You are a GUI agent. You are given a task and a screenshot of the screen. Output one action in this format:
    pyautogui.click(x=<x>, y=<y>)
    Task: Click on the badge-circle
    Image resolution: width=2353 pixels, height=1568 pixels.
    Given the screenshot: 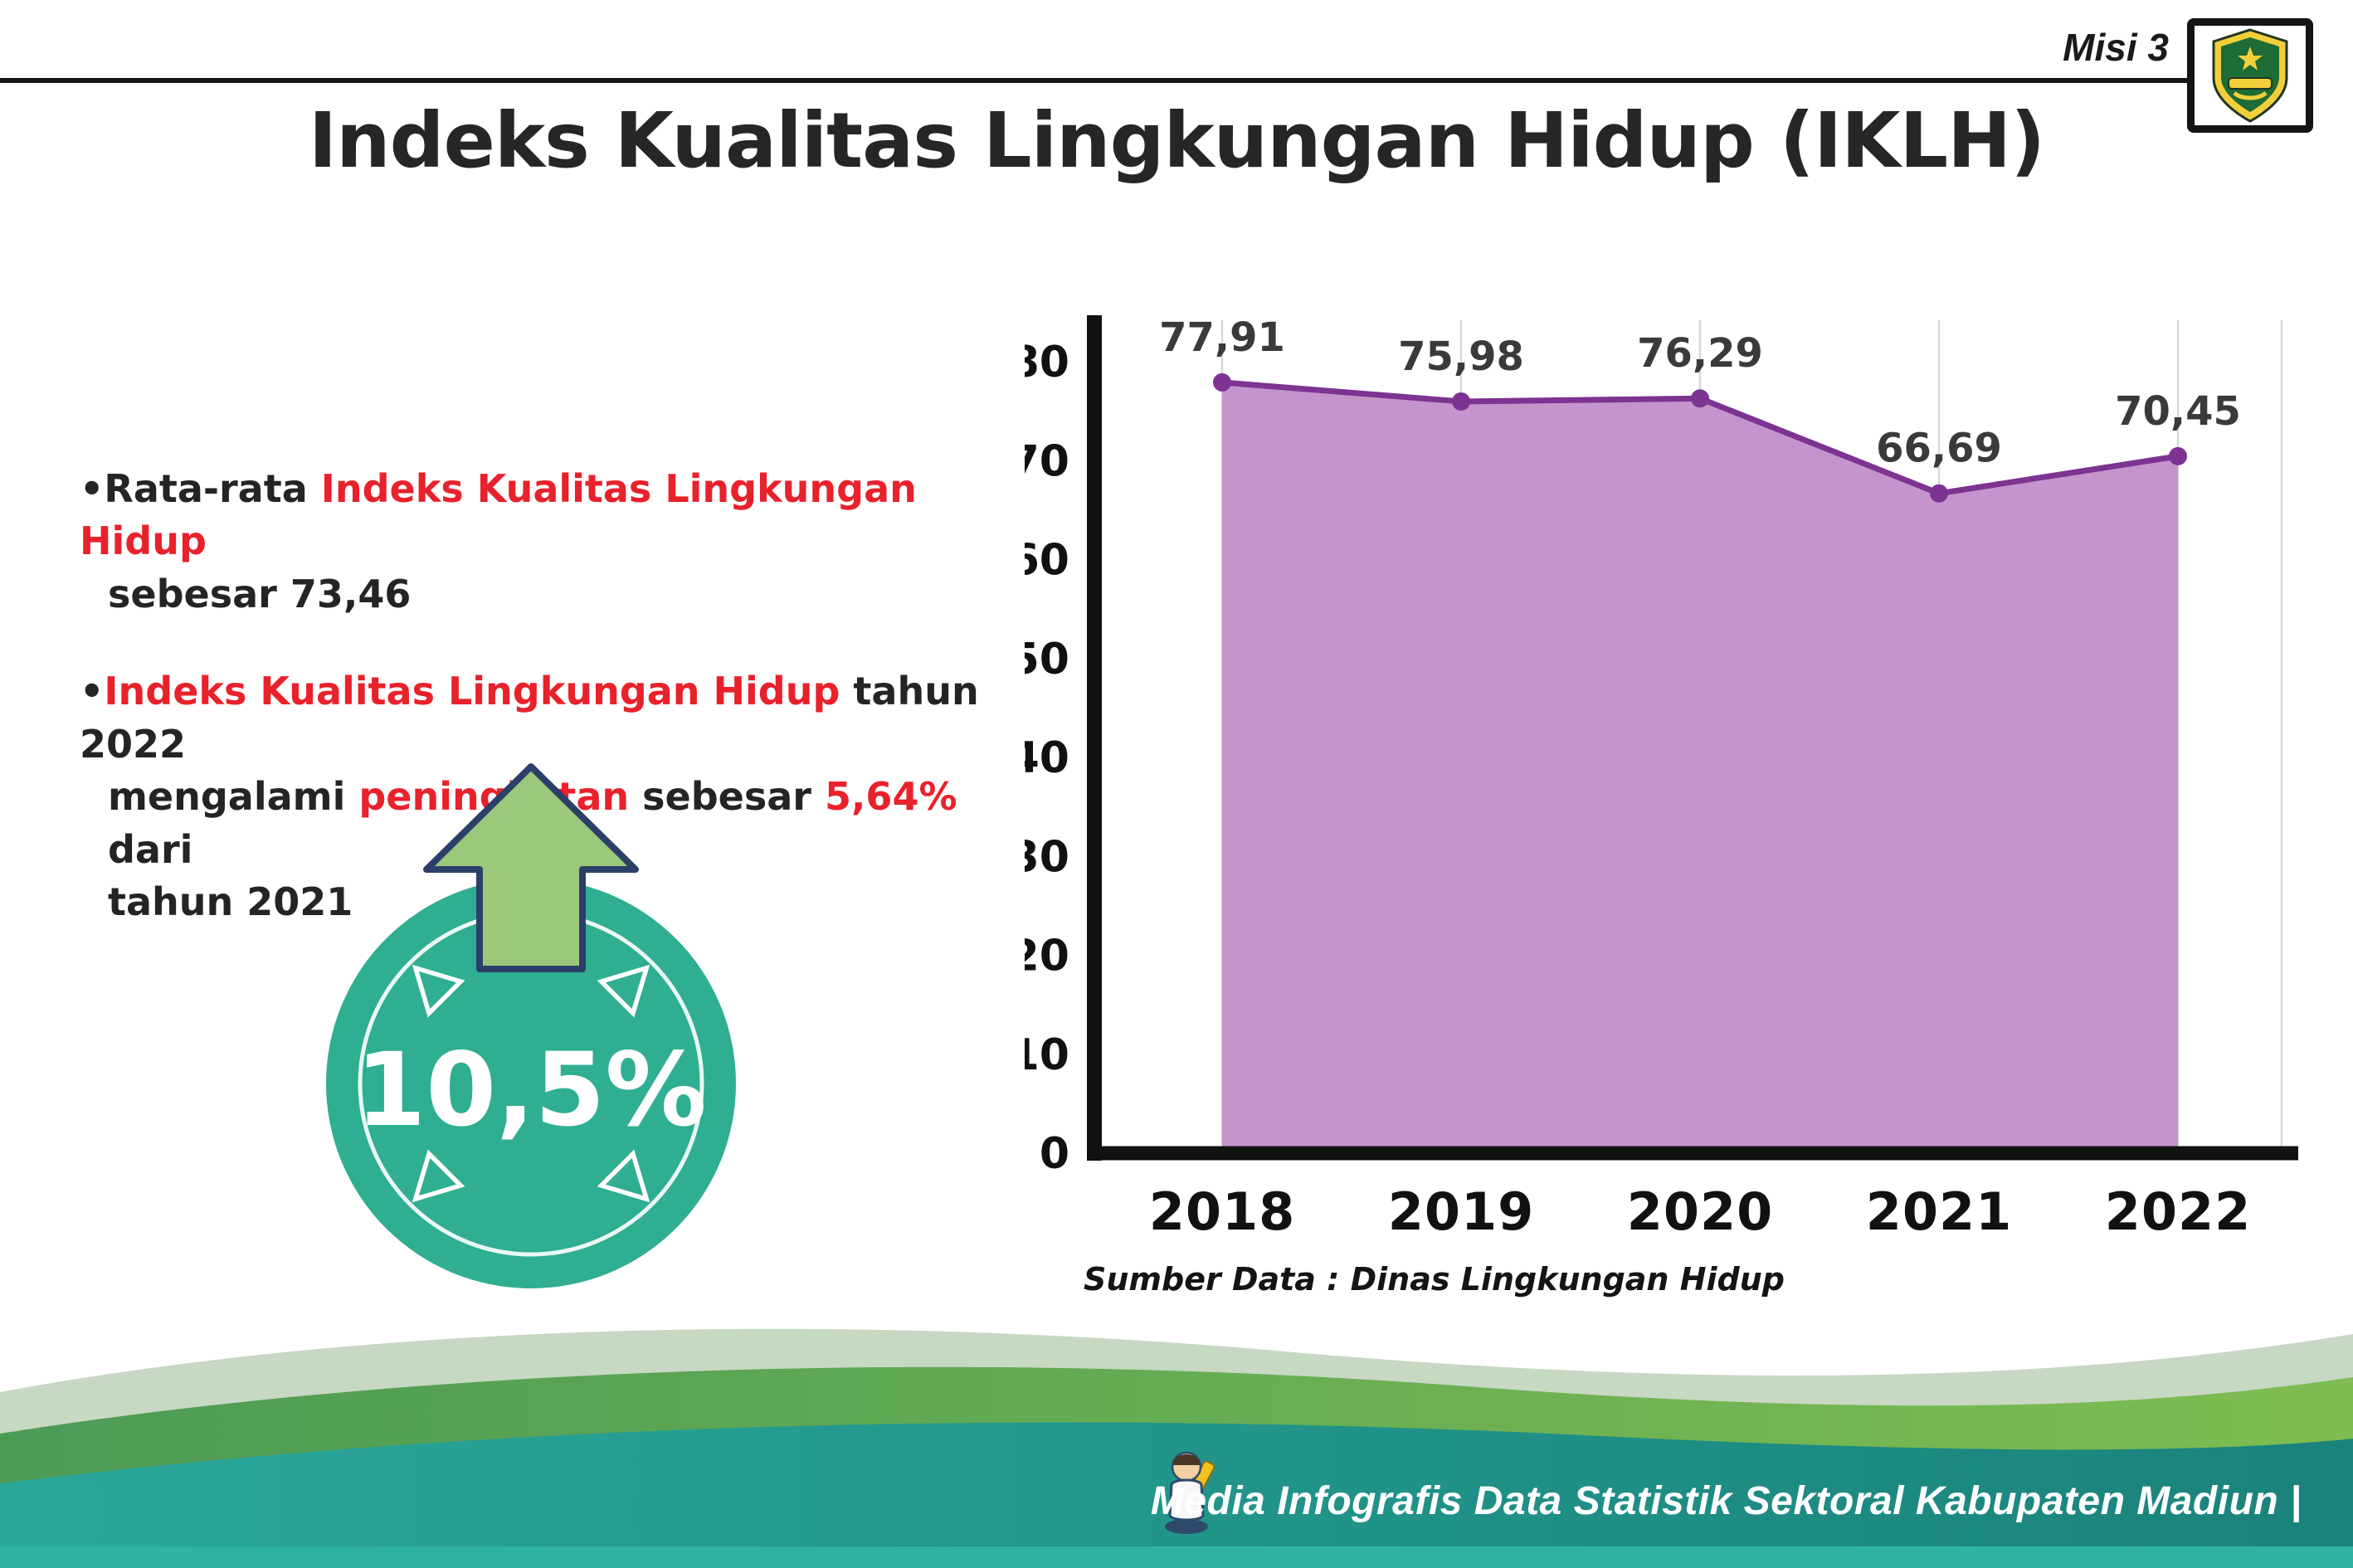 What is the action you would take?
    pyautogui.click(x=531, y=1083)
    